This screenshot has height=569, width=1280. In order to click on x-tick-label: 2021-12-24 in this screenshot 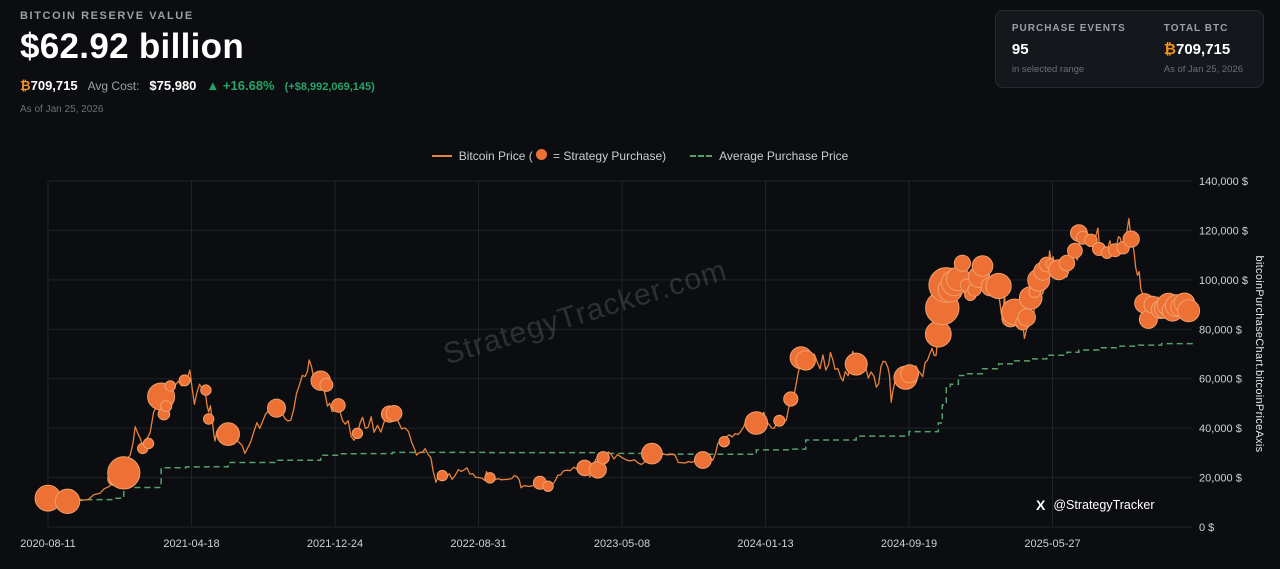, I will do `click(335, 544)`.